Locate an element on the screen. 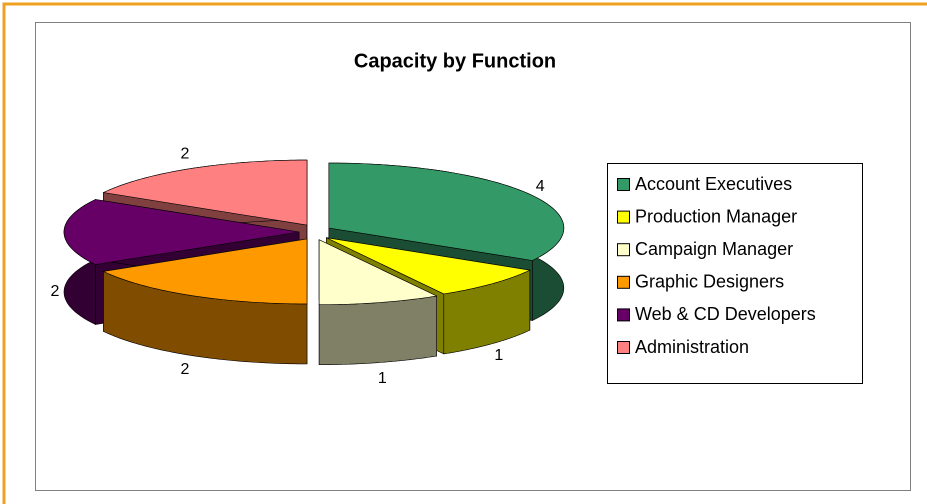  legend-label: Account Executives is located at coordinates (713, 184).